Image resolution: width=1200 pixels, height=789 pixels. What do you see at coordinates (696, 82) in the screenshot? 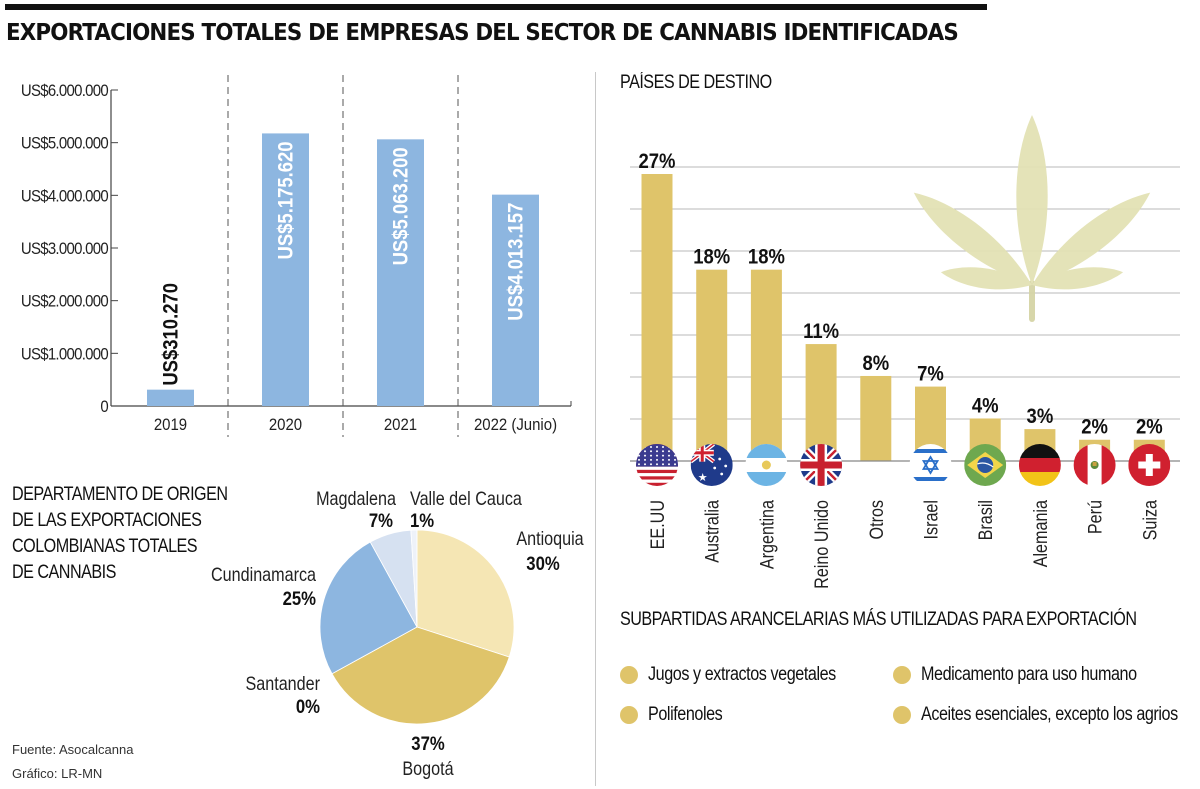
I see `destination-title: PAÍSES DE DESTINO` at bounding box center [696, 82].